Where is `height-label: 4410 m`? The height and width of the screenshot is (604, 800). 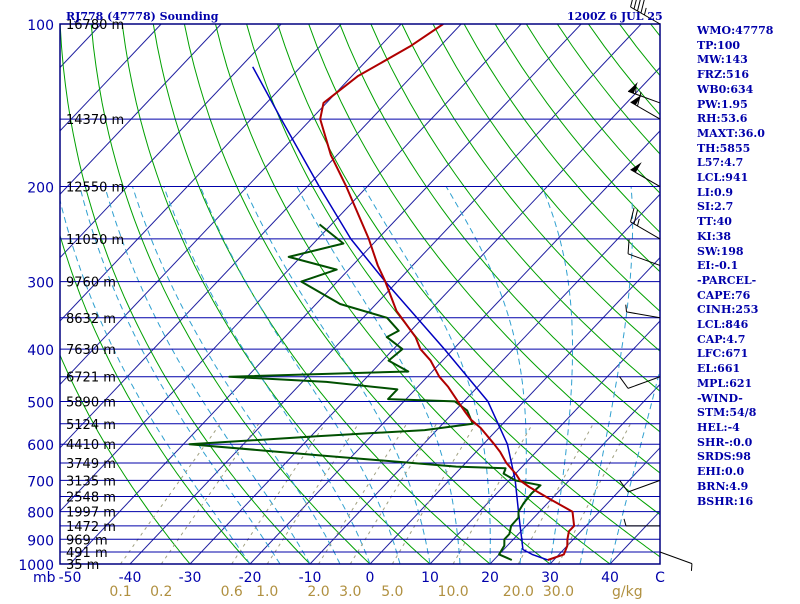 height-label: 4410 m is located at coordinates (91, 445).